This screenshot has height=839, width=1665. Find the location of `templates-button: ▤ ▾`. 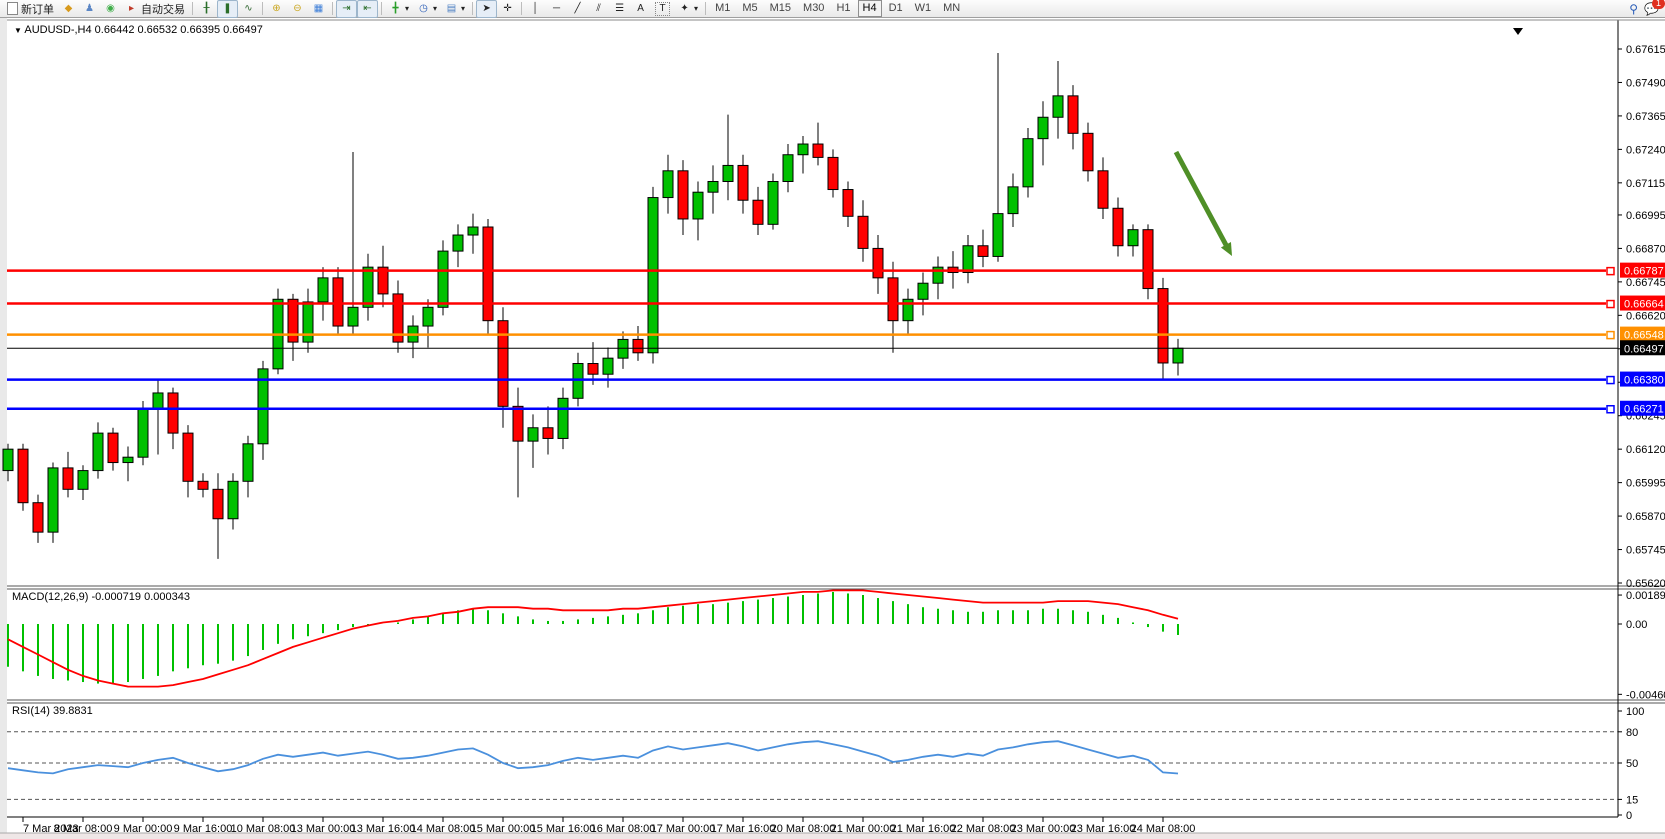

templates-button: ▤ ▾ is located at coordinates (455, 9).